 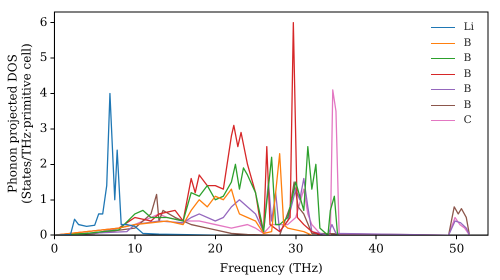 I want to click on x-tick-label: 0, so click(x=54, y=249).